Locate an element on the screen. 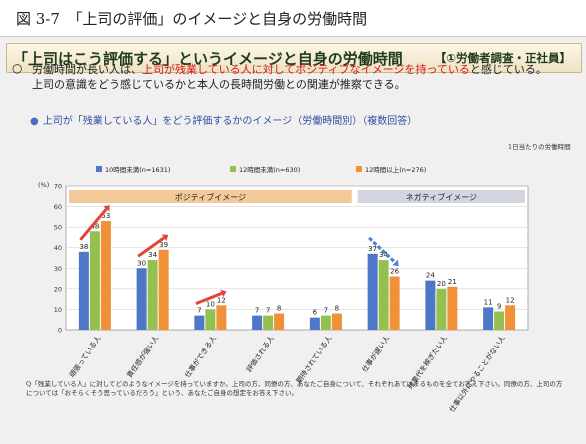 This screenshot has height=444, width=586. slide-title-bar: 「上司はこう評価する」というイメージと自身の労働時間 【①労働者調査・正社員】 is located at coordinates (294, 58).